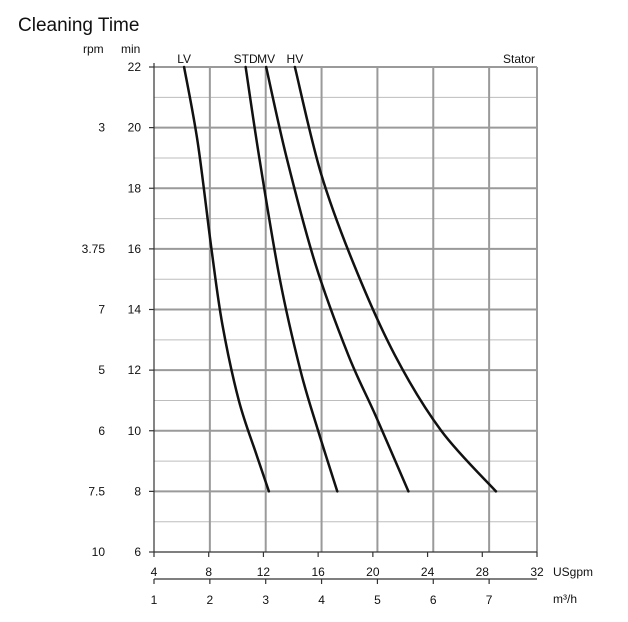 This screenshot has width=628, height=622. Describe the element at coordinates (135, 310) in the screenshot. I see `y-tick-label: 14` at that location.